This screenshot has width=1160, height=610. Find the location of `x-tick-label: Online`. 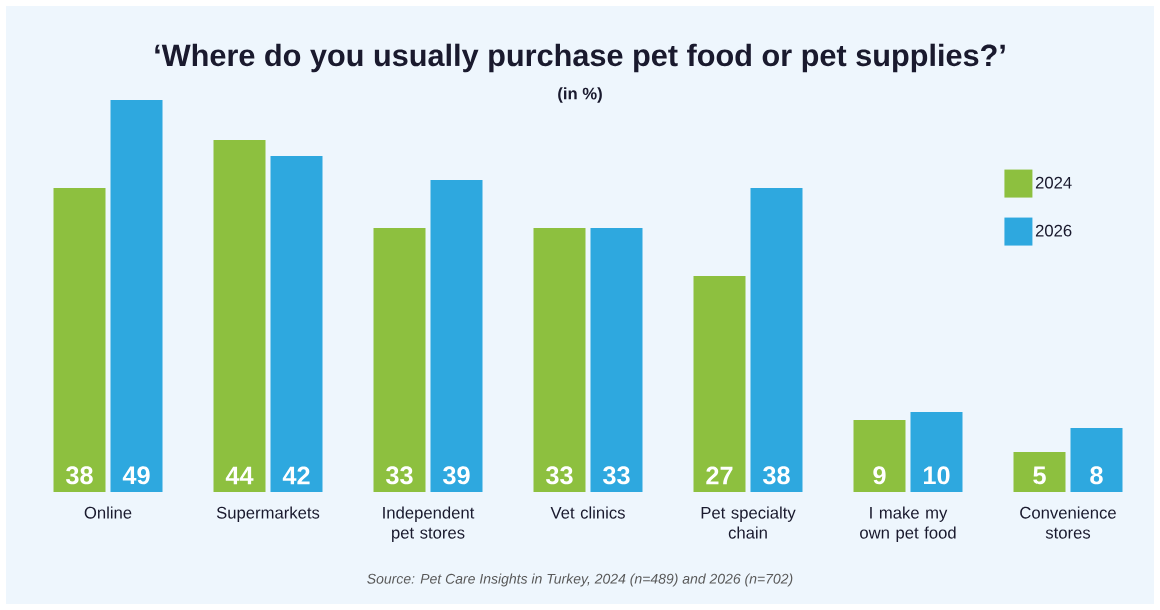

x-tick-label: Online is located at coordinates (108, 512).